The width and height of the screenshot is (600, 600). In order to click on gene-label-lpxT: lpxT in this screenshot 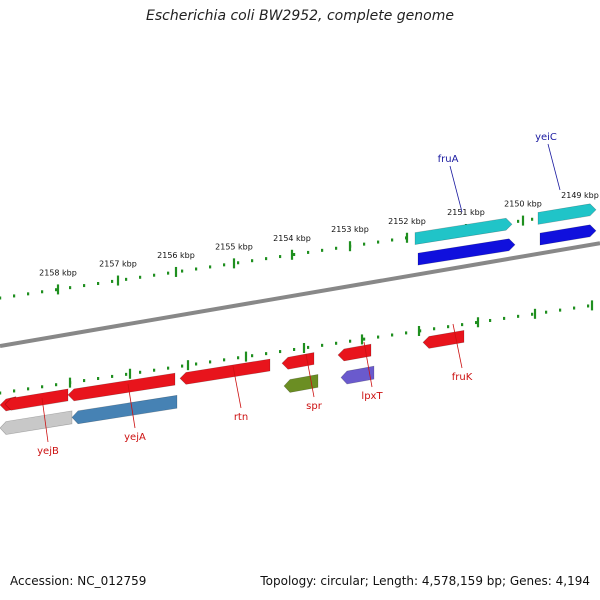, I will do `click(372, 396)`.